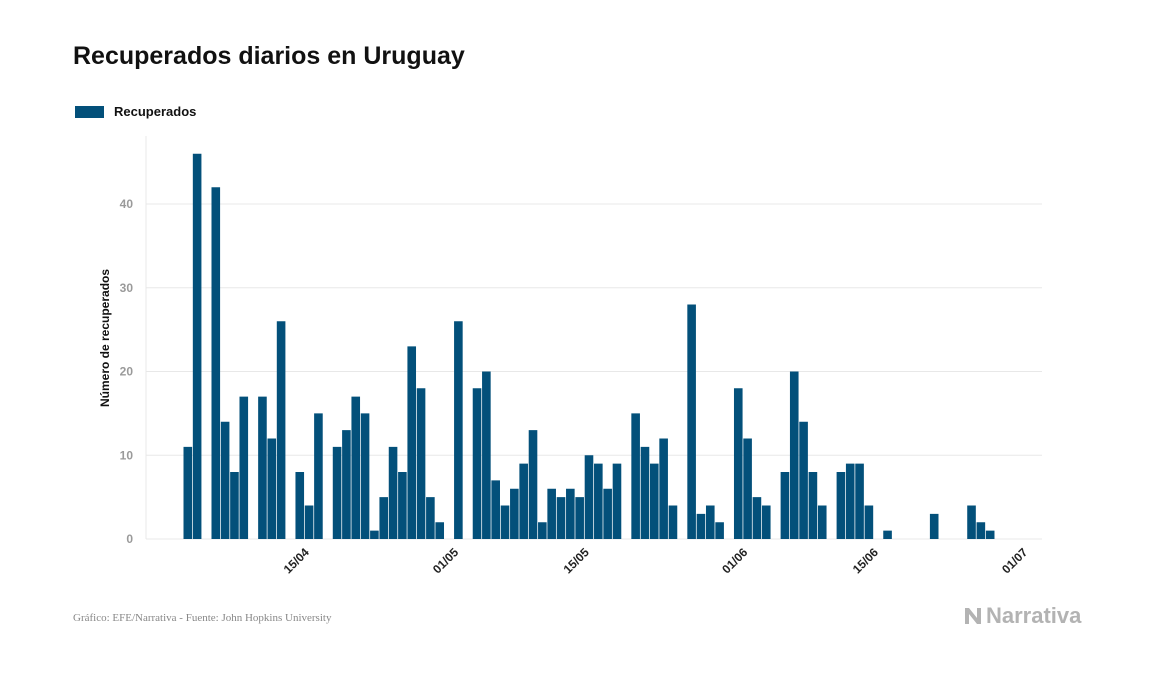 The height and width of the screenshot is (674, 1157). What do you see at coordinates (127, 288) in the screenshot?
I see `y-tick-label: 30` at bounding box center [127, 288].